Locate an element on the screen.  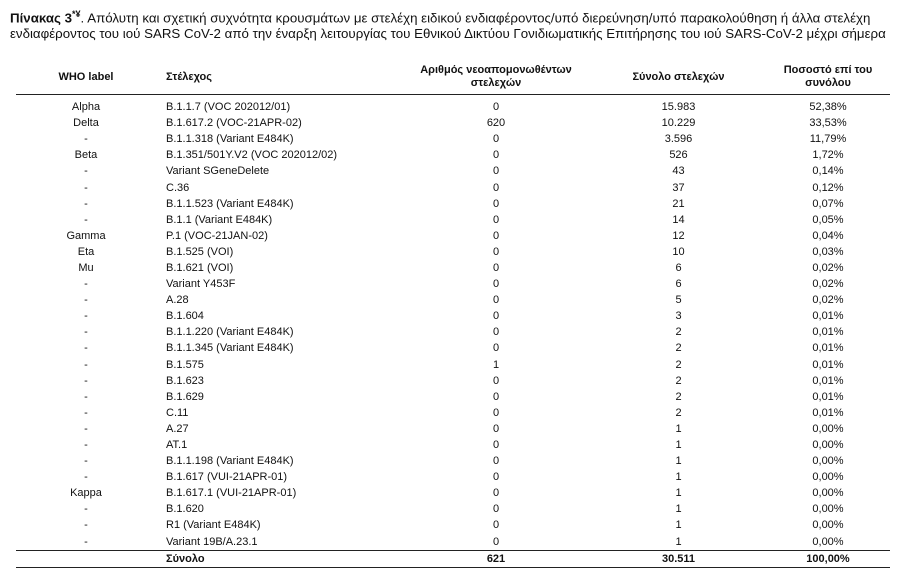
table-cell: 0,07% is located at coordinates (828, 203).